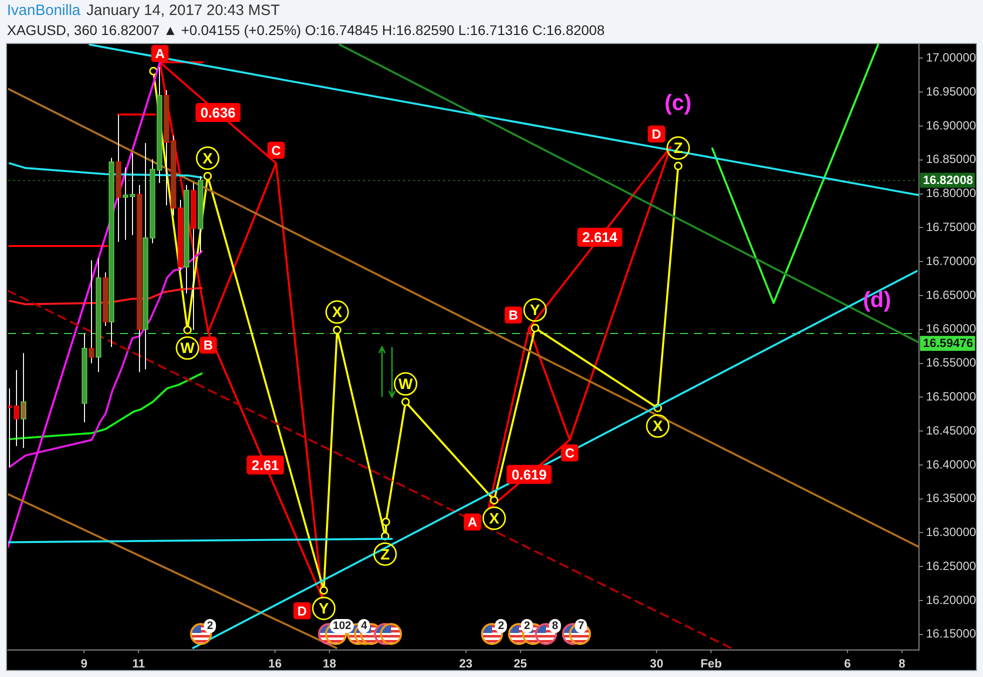 Image resolution: width=983 pixels, height=677 pixels. What do you see at coordinates (951, 159) in the screenshot?
I see `y-tick-label: 16.85000` at bounding box center [951, 159].